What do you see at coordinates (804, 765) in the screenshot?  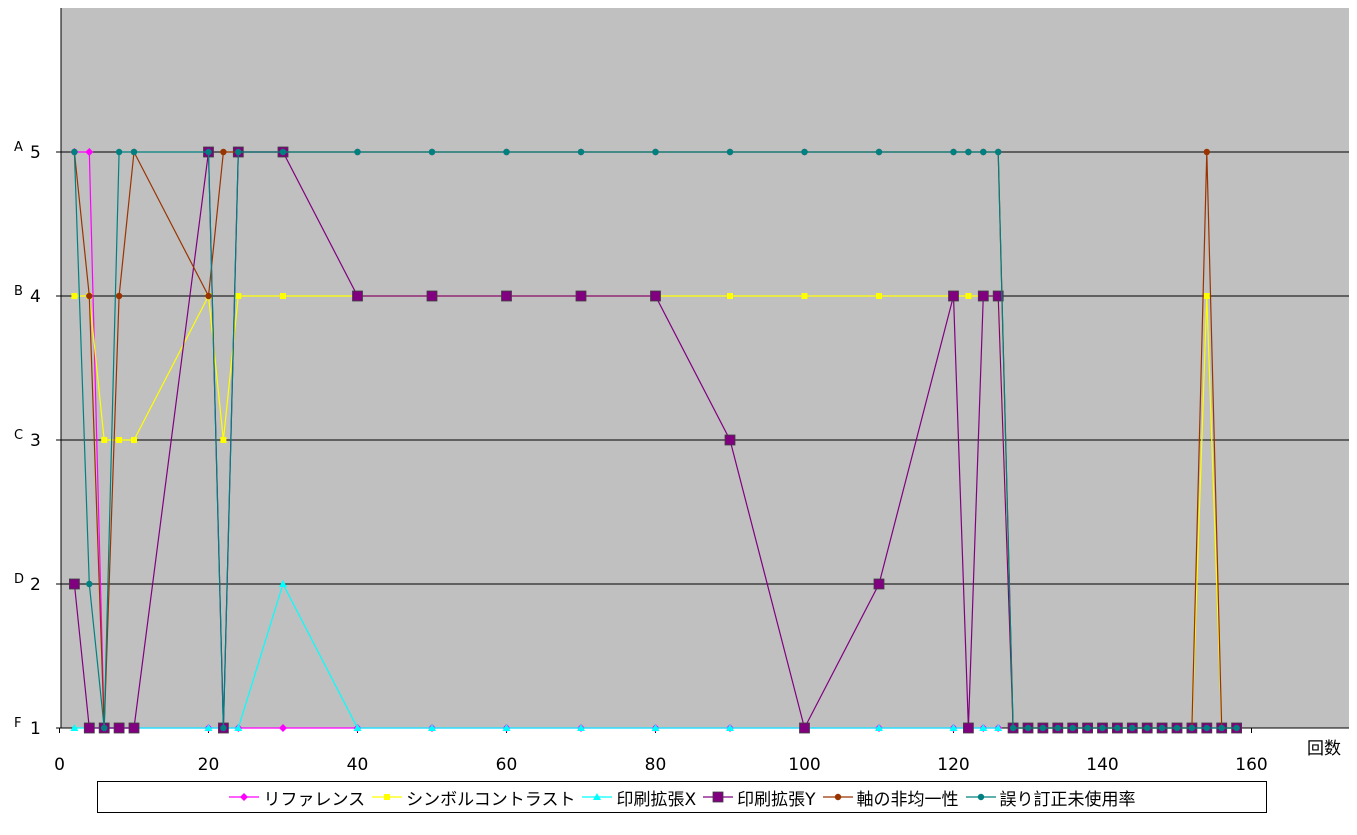 I see `x-tick-label: 100` at bounding box center [804, 765].